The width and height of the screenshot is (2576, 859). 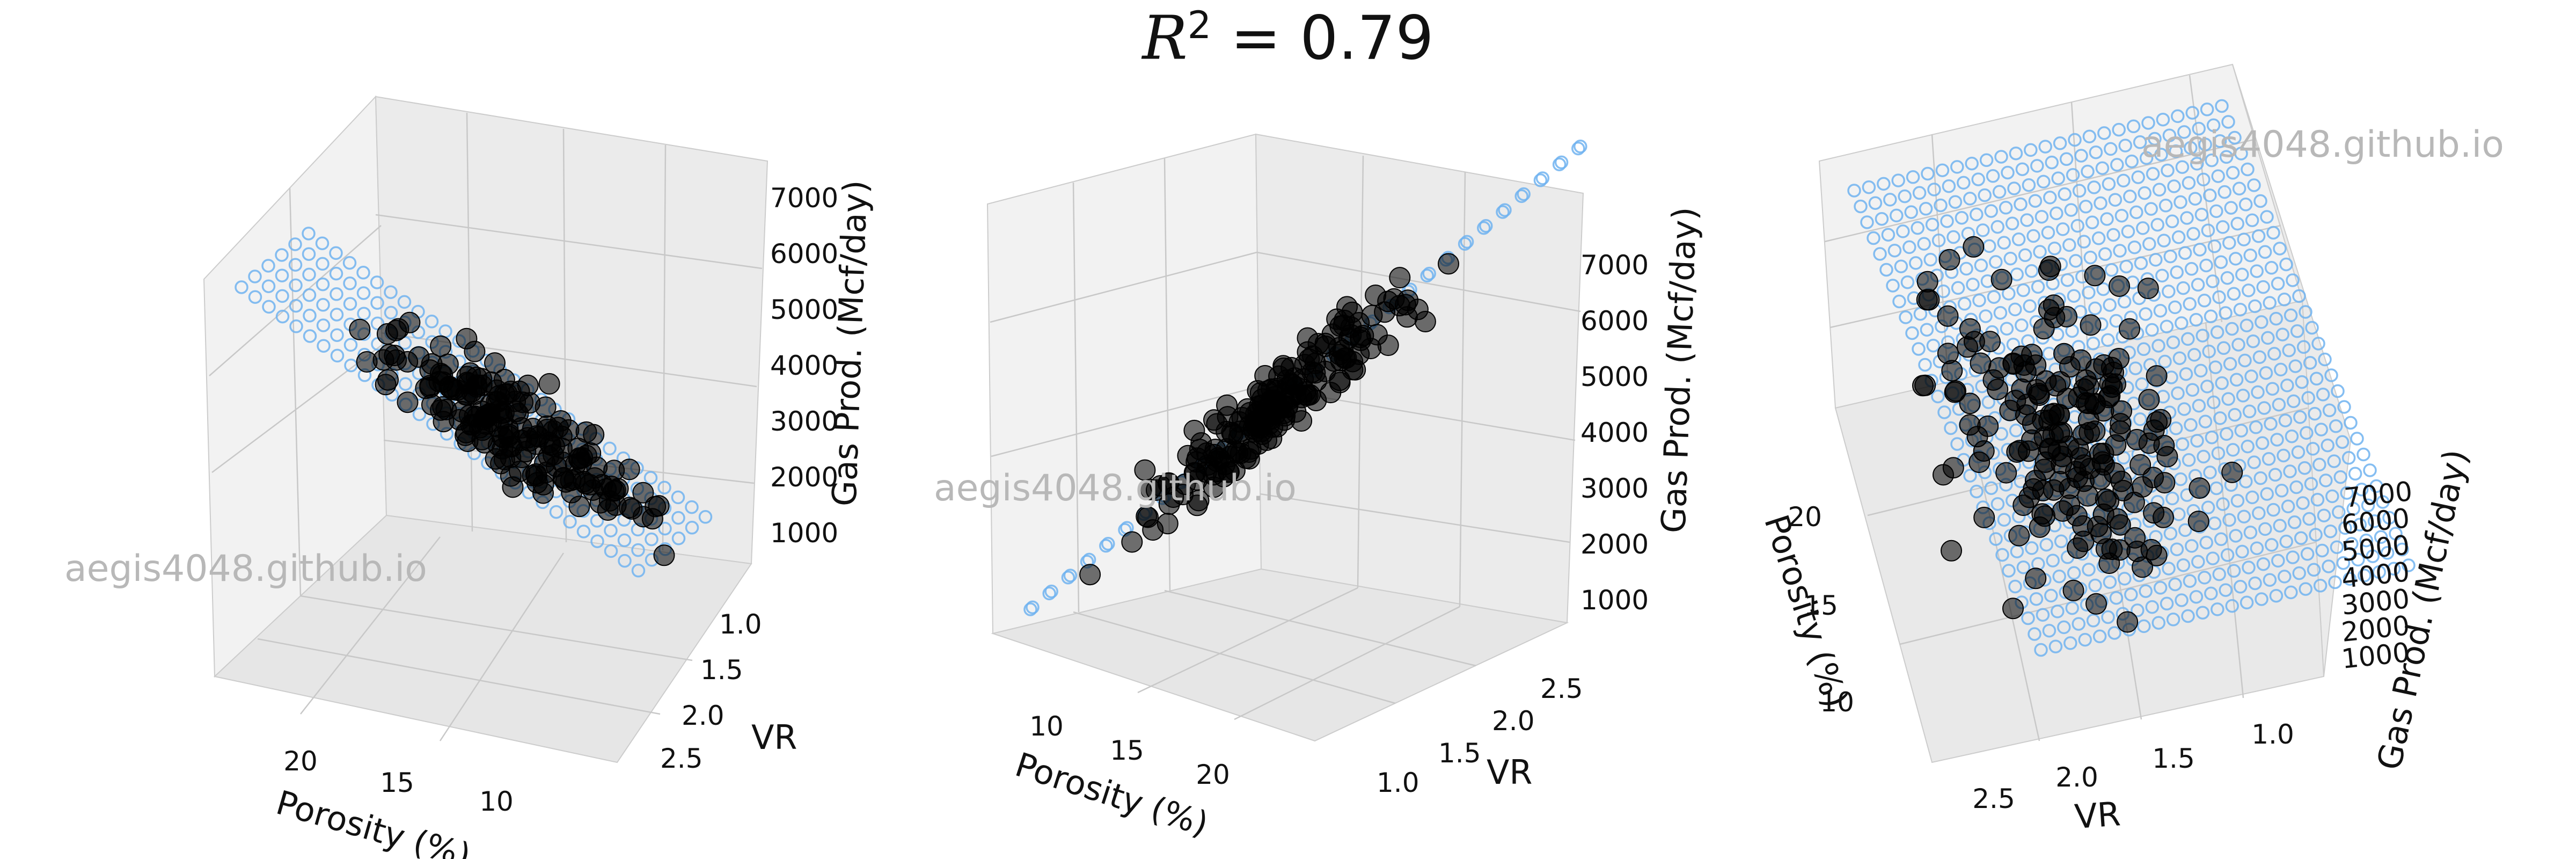 What do you see at coordinates (804, 309) in the screenshot?
I see `z-tick-label: 5000` at bounding box center [804, 309].